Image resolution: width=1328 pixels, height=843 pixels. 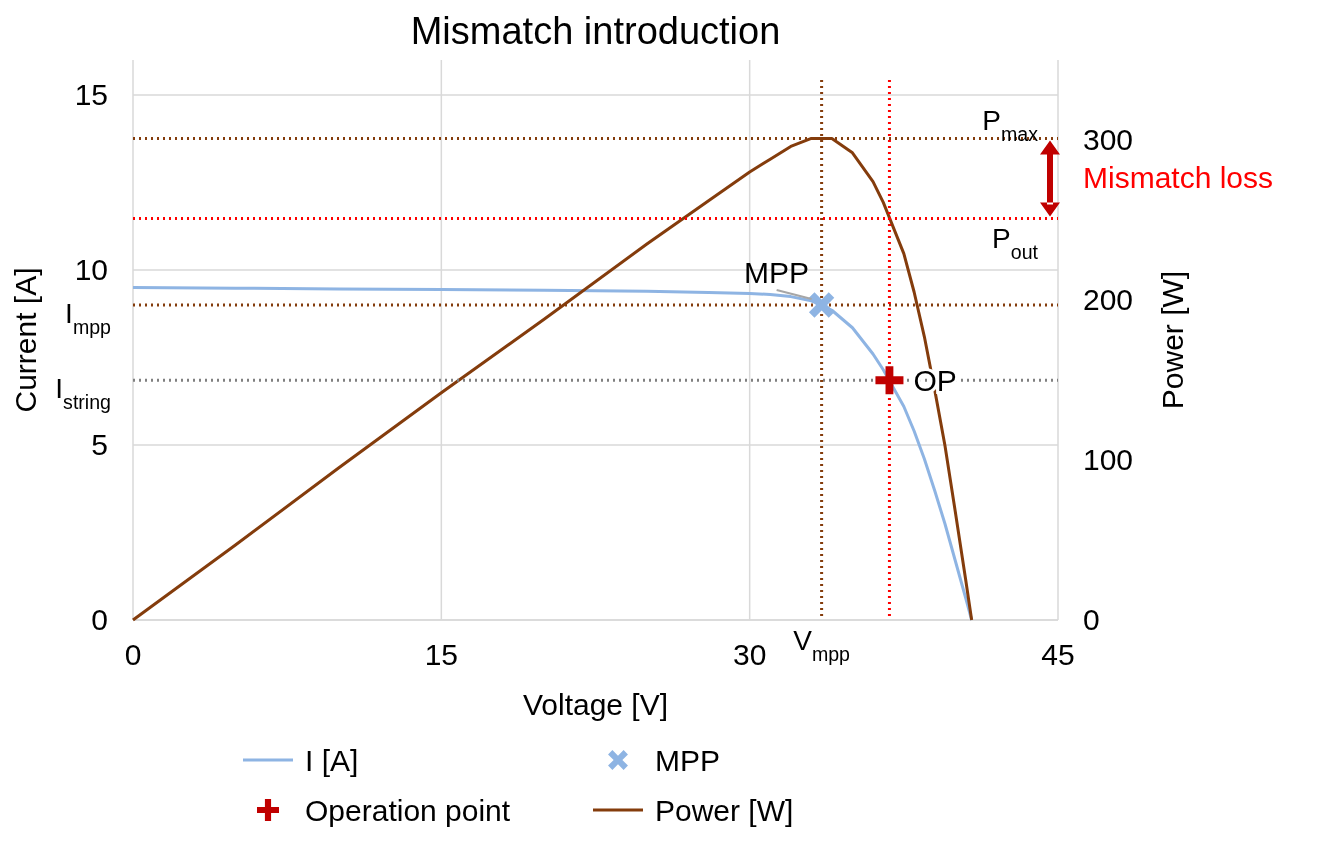 I want to click on y-axis-title: Current [A], so click(x=25, y=340).